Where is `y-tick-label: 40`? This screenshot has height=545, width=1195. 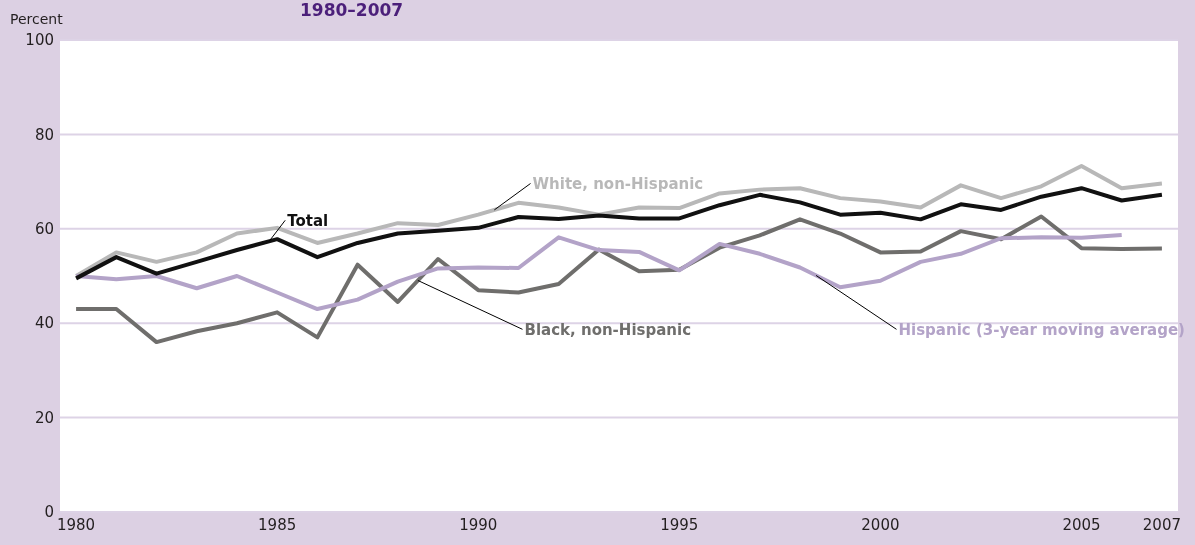 y-tick-label: 40 is located at coordinates (44, 323).